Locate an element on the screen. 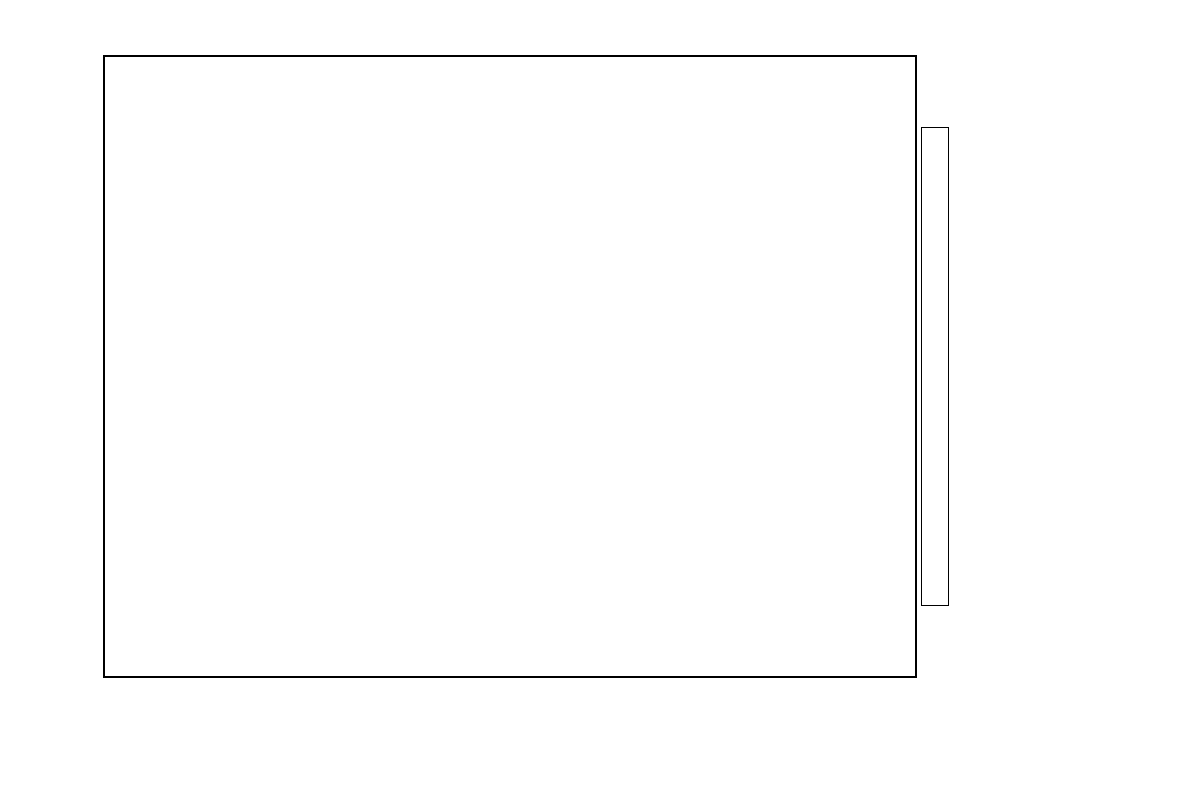 This screenshot has height=800, width=1200. colorbar-canvas is located at coordinates (935, 366).